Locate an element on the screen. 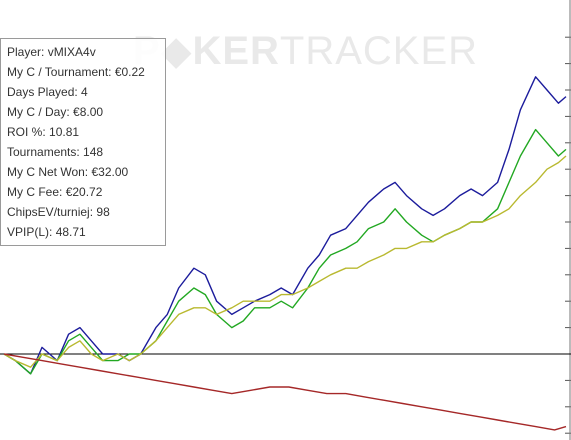 This screenshot has height=440, width=571. stat-my-c-fee: My C Fee: €20.72 is located at coordinates (55, 192).